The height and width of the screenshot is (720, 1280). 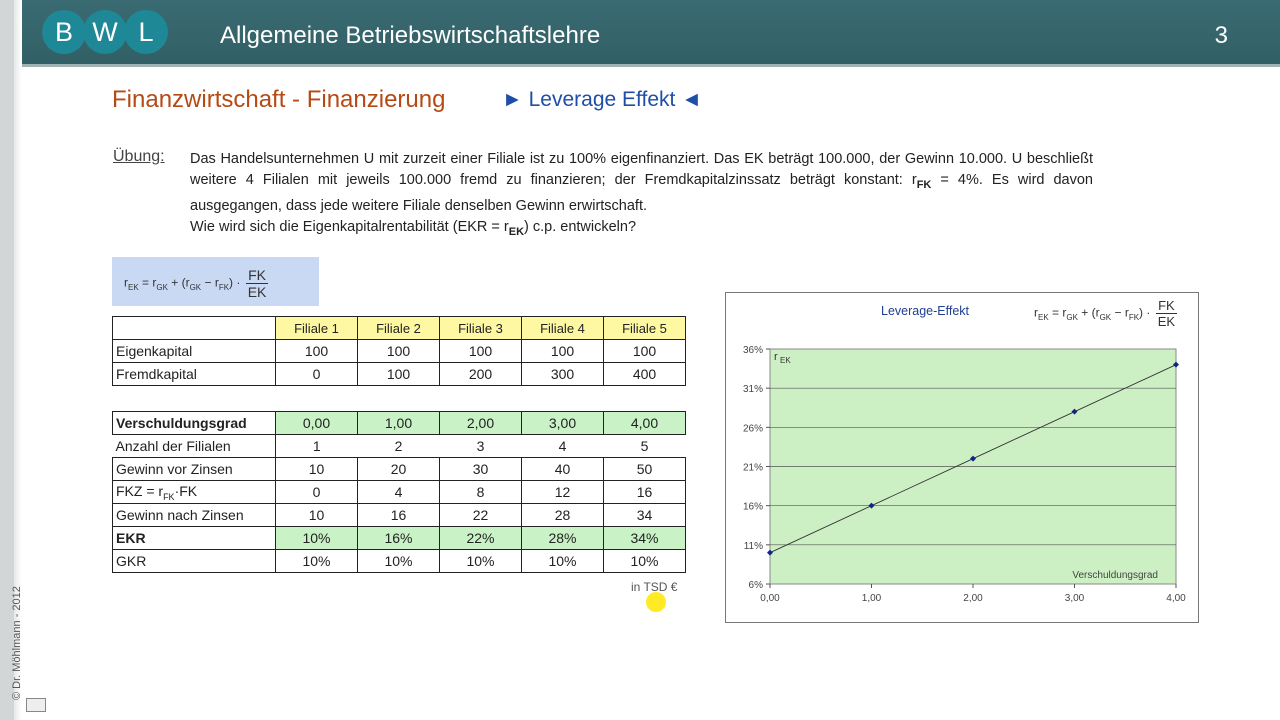 What do you see at coordinates (36, 705) in the screenshot?
I see `slide-nav-icon` at bounding box center [36, 705].